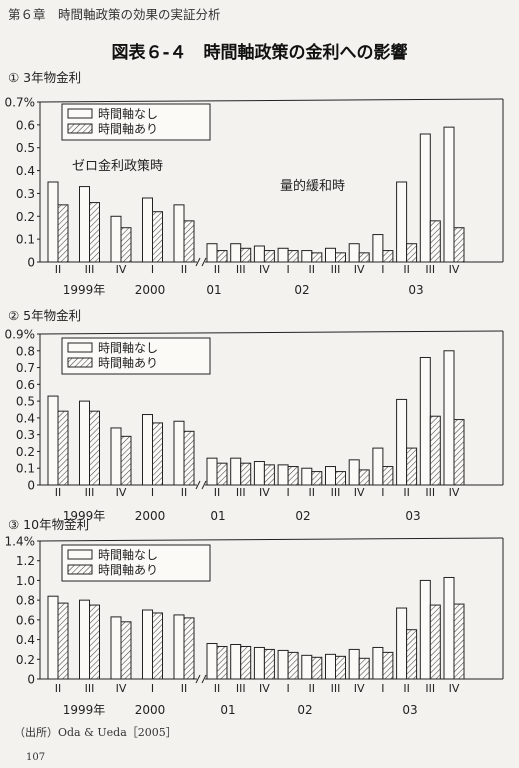 The width and height of the screenshot is (519, 768). Describe the element at coordinates (128, 555) in the screenshot. I see `legend-label: 時間軸なし` at that location.